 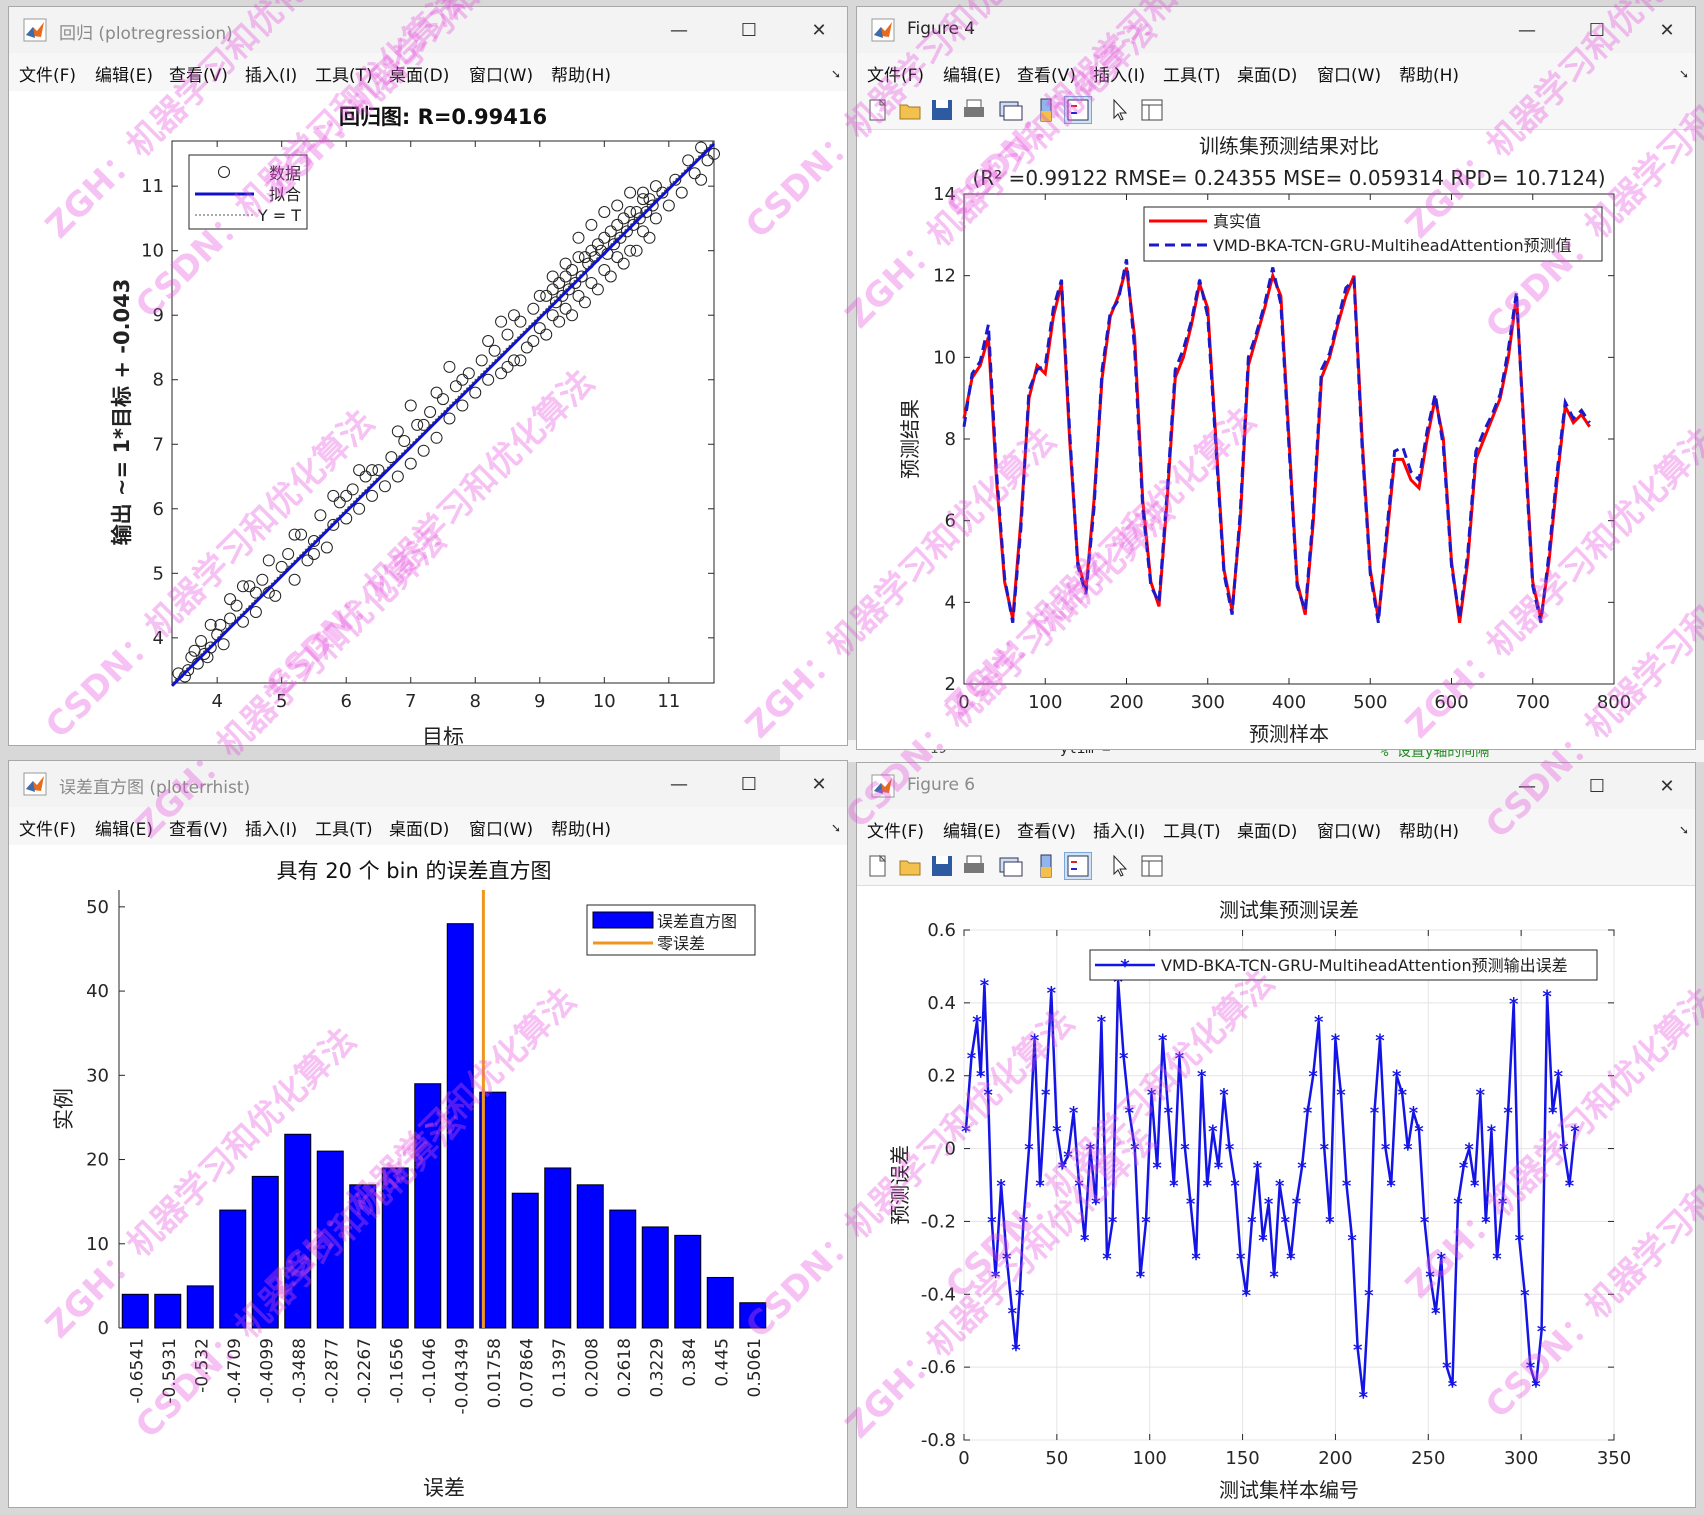 What do you see at coordinates (1533, 702) in the screenshot?
I see `x-tick-label: 700` at bounding box center [1533, 702].